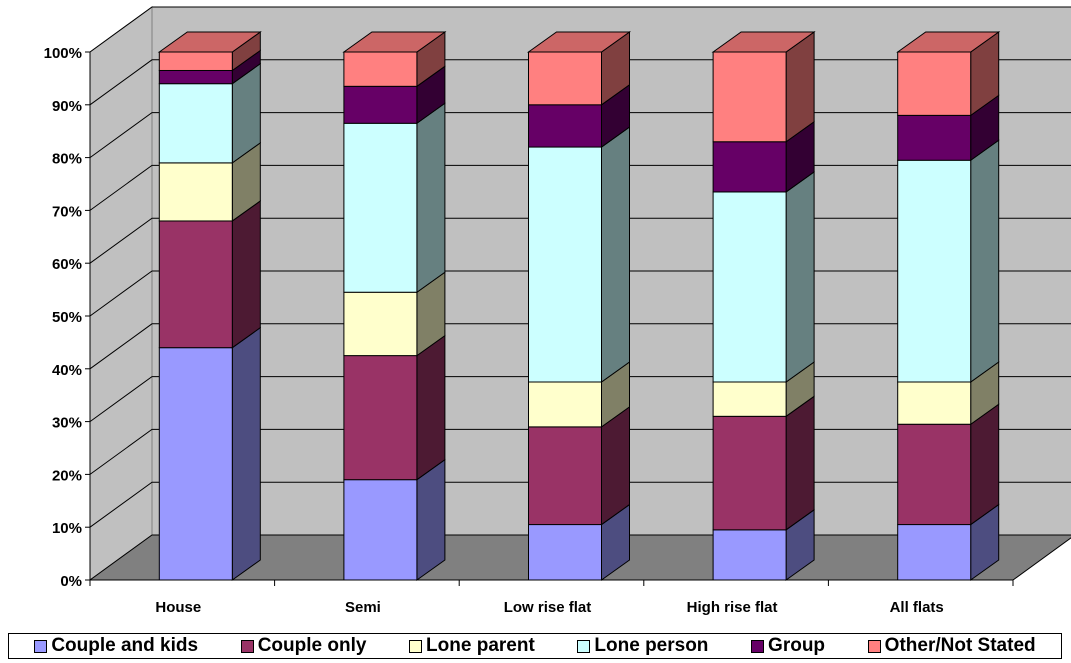 This screenshot has height=663, width=1071. I want to click on x-category-label: Low rise flat, so click(548, 607).